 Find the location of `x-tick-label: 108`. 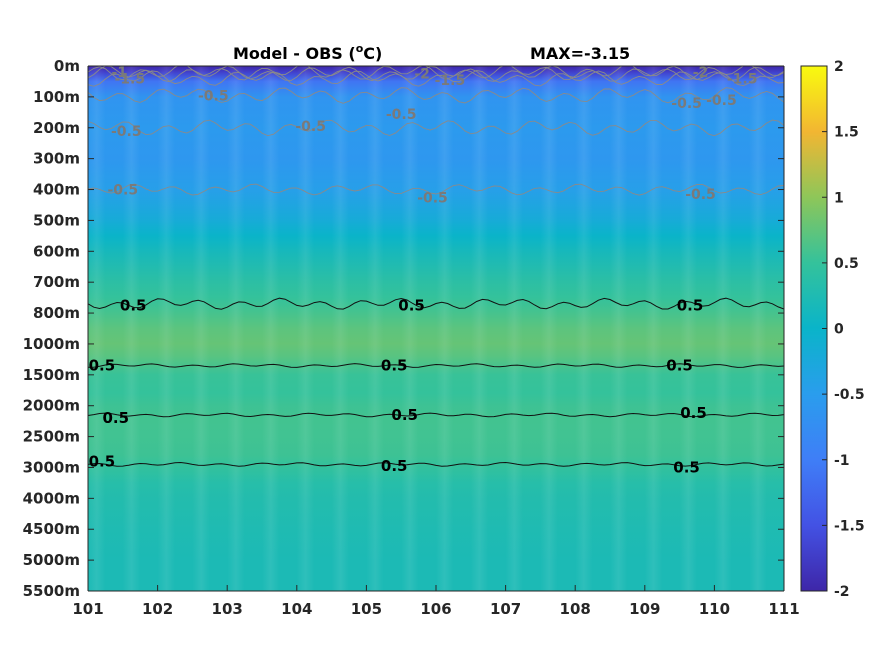

x-tick-label: 108 is located at coordinates (575, 609).